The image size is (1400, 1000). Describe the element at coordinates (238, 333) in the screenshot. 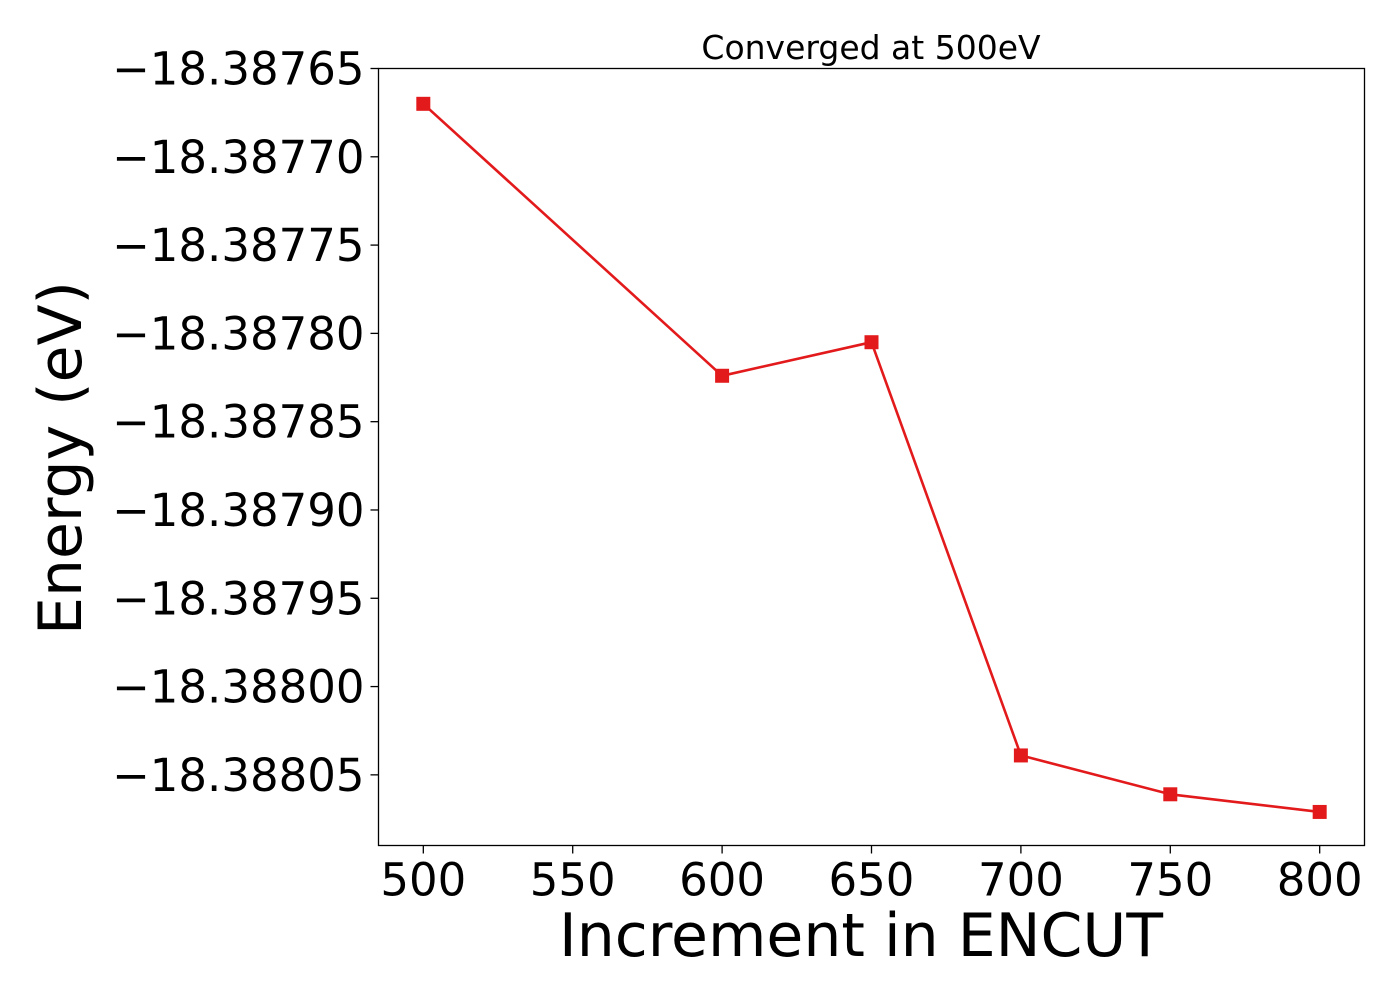

I see `y-tick-label: −18.38780` at that location.